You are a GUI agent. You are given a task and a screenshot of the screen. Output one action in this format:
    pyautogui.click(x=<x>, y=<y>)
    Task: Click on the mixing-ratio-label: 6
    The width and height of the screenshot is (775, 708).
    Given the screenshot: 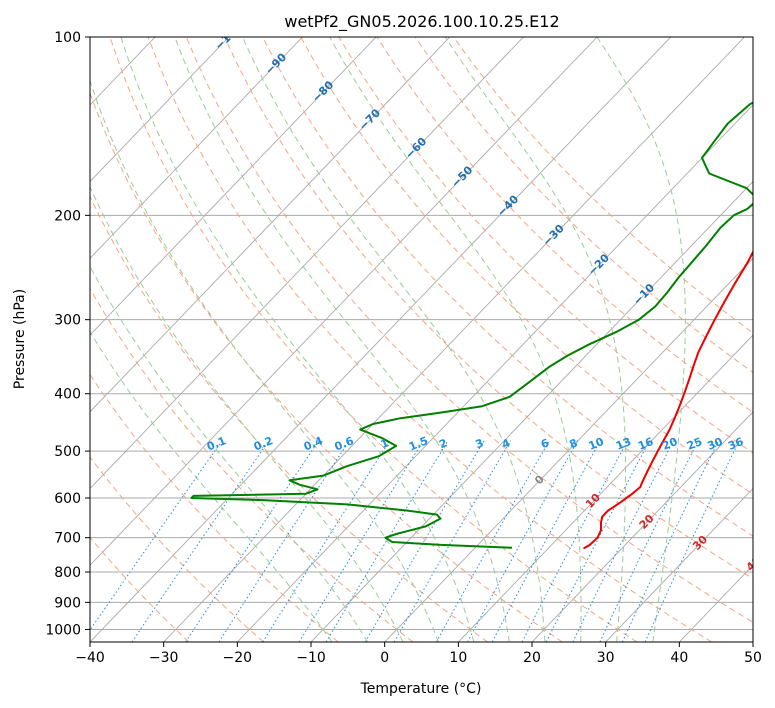 What is the action you would take?
    pyautogui.click(x=545, y=443)
    